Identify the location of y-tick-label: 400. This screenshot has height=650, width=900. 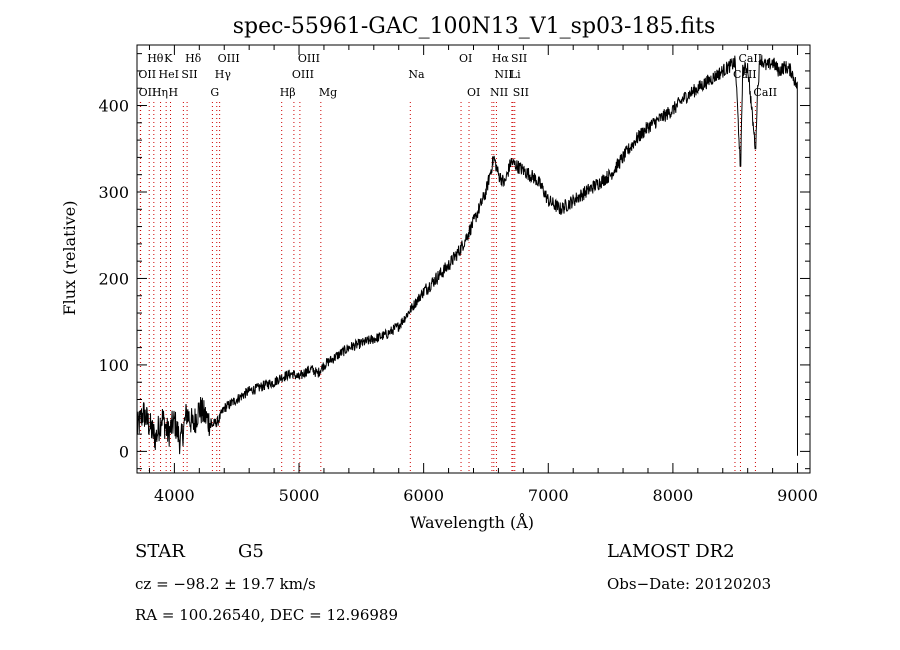
(113, 106).